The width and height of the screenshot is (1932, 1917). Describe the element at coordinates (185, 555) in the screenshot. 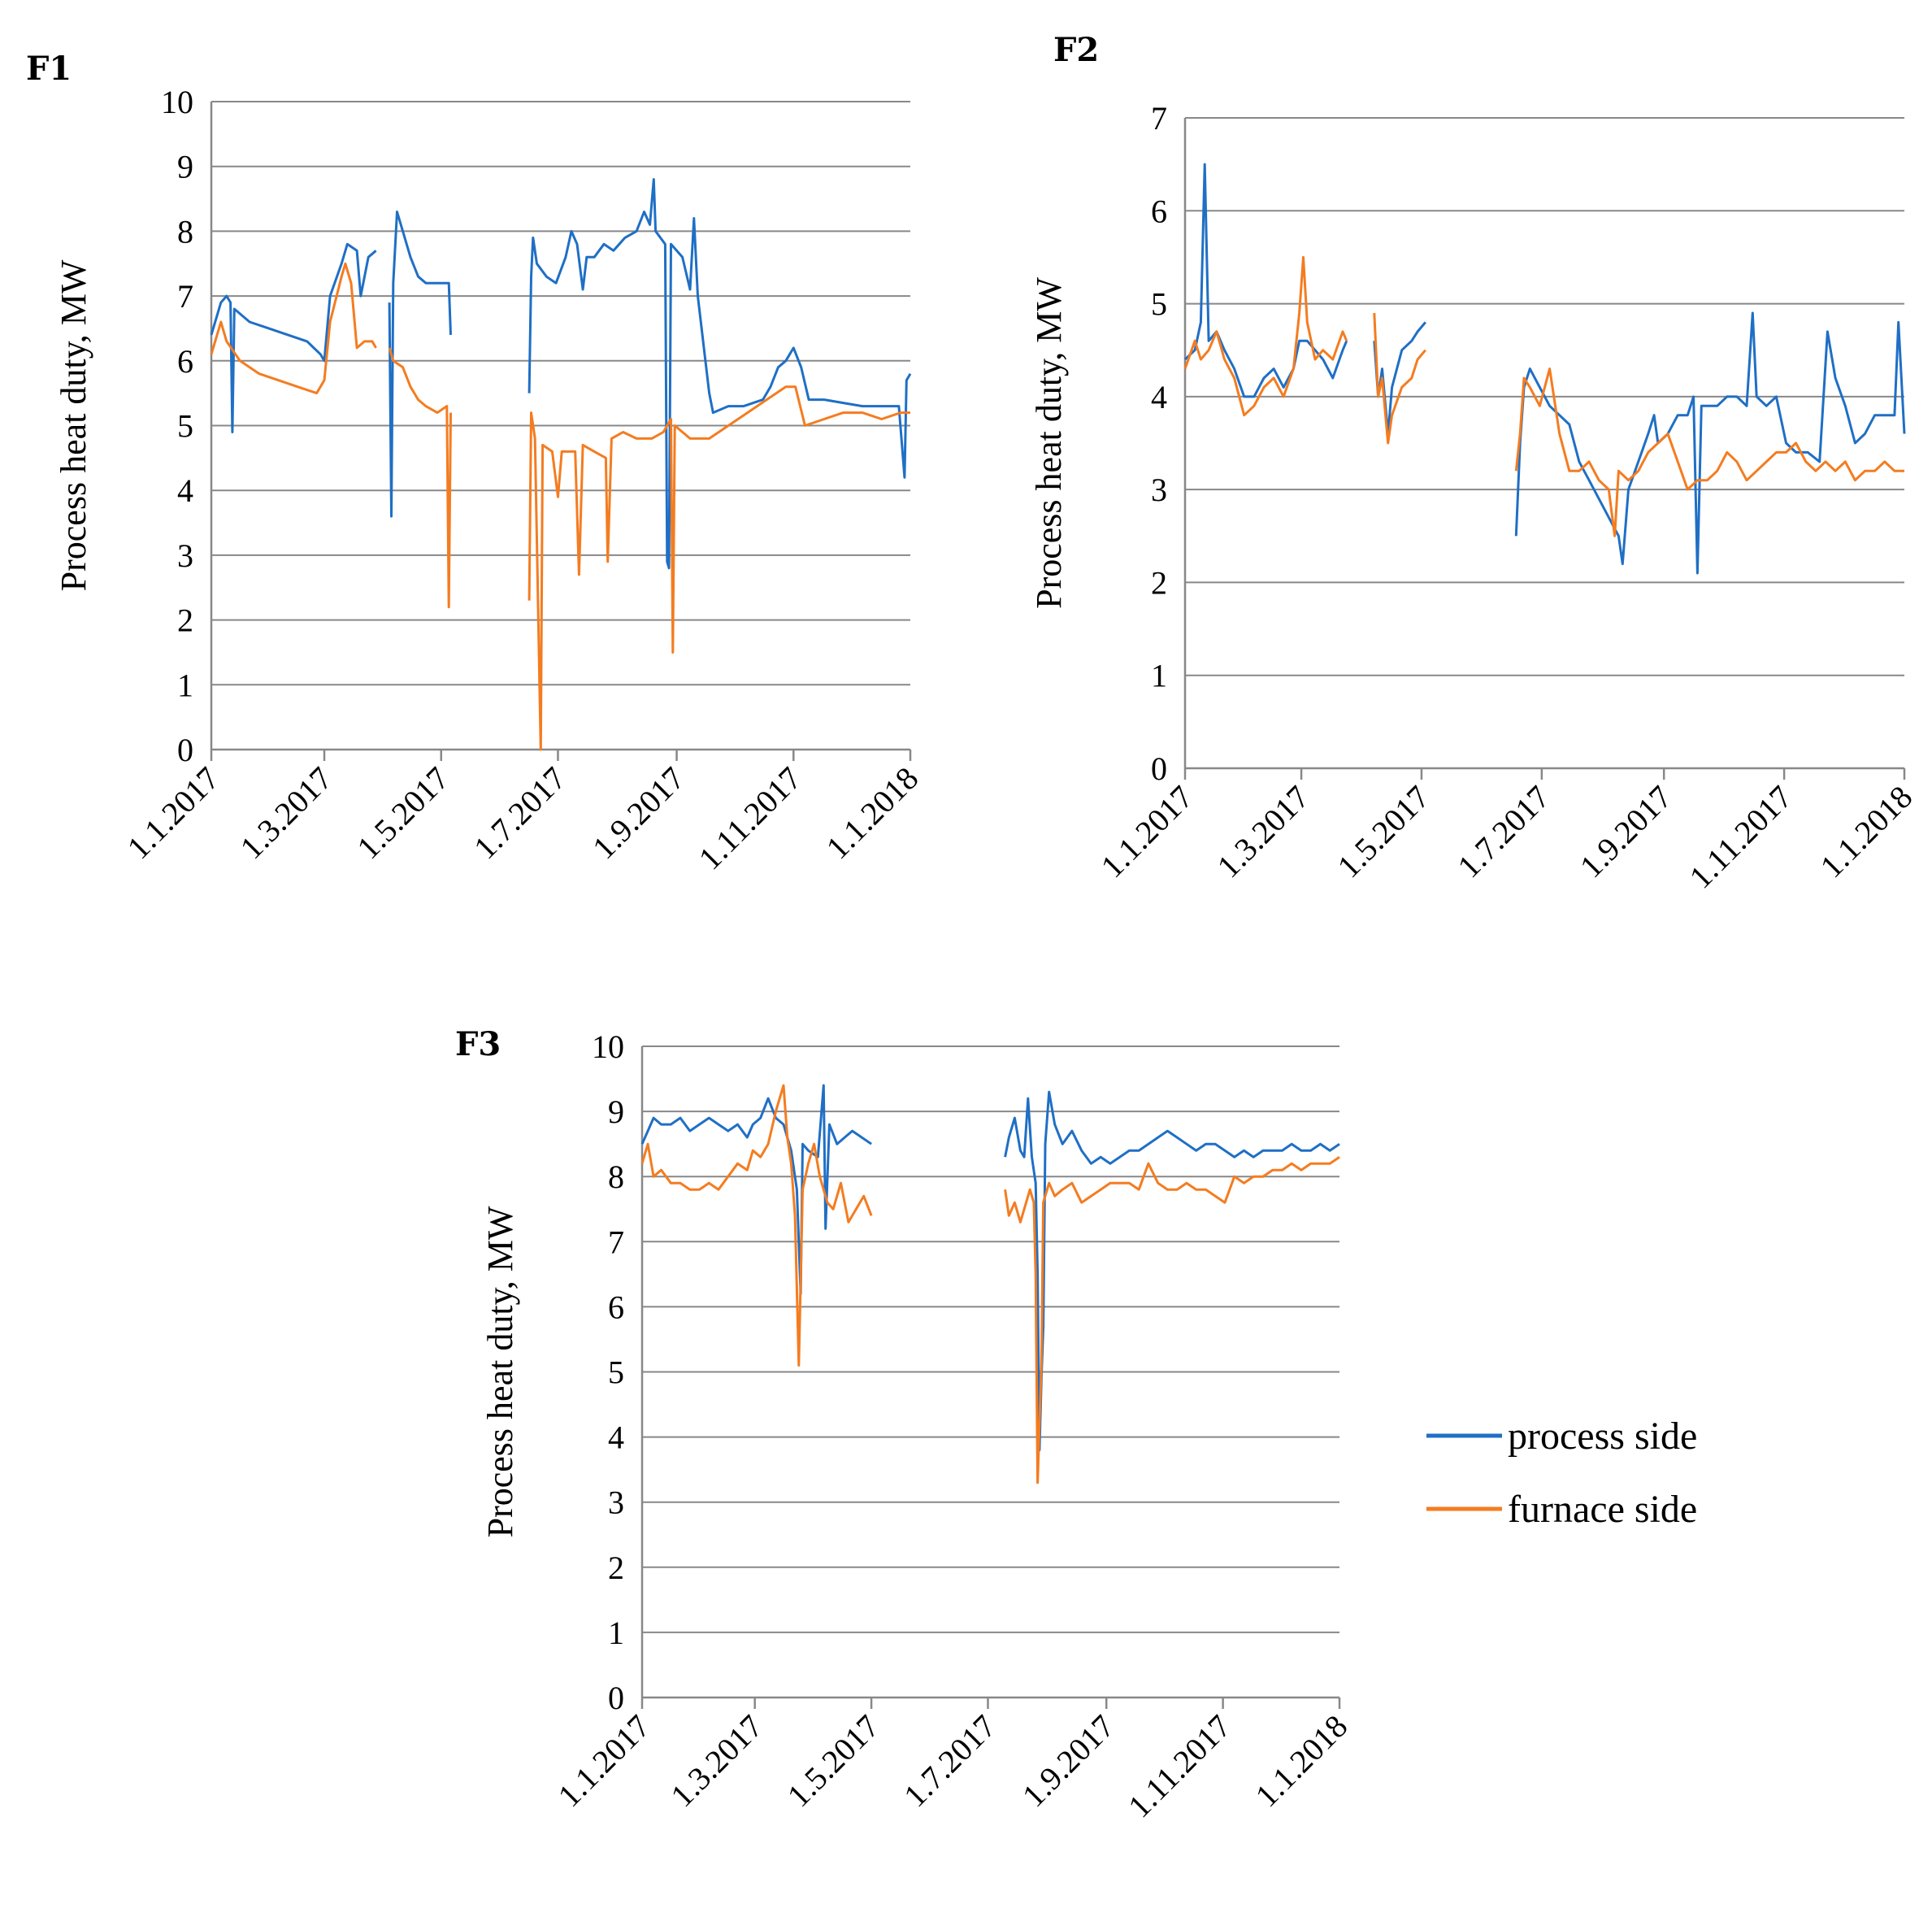

I see `f1-ytick-label: 3` at that location.